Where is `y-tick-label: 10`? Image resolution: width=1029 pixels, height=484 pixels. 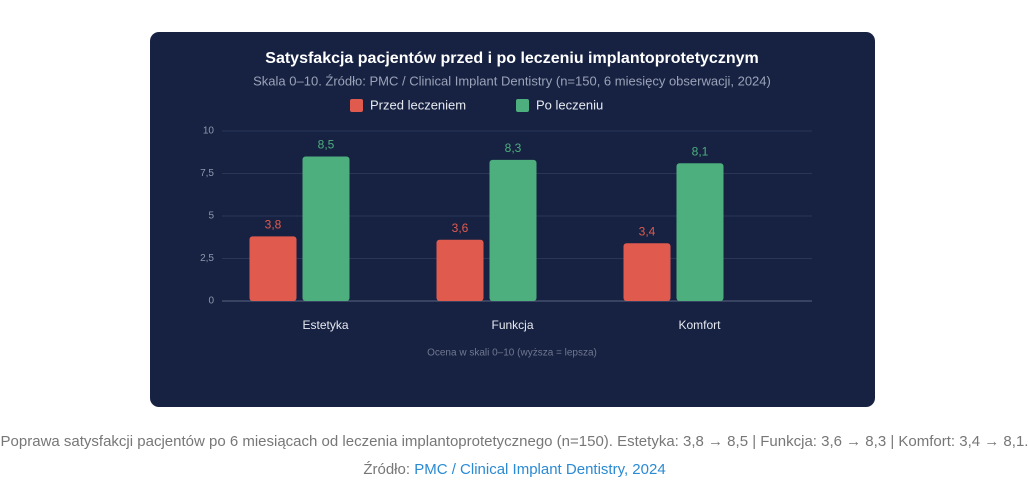
y-tick-label: 10 is located at coordinates (209, 131).